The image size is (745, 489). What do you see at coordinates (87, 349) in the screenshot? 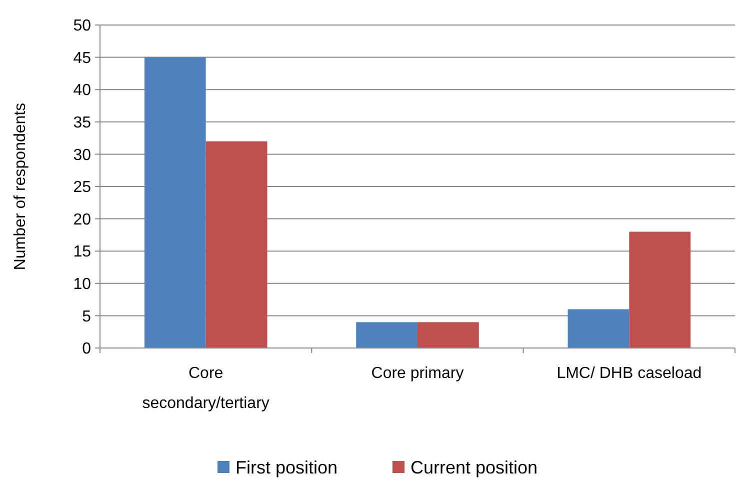
I see `y-tick-label: 0` at bounding box center [87, 349].